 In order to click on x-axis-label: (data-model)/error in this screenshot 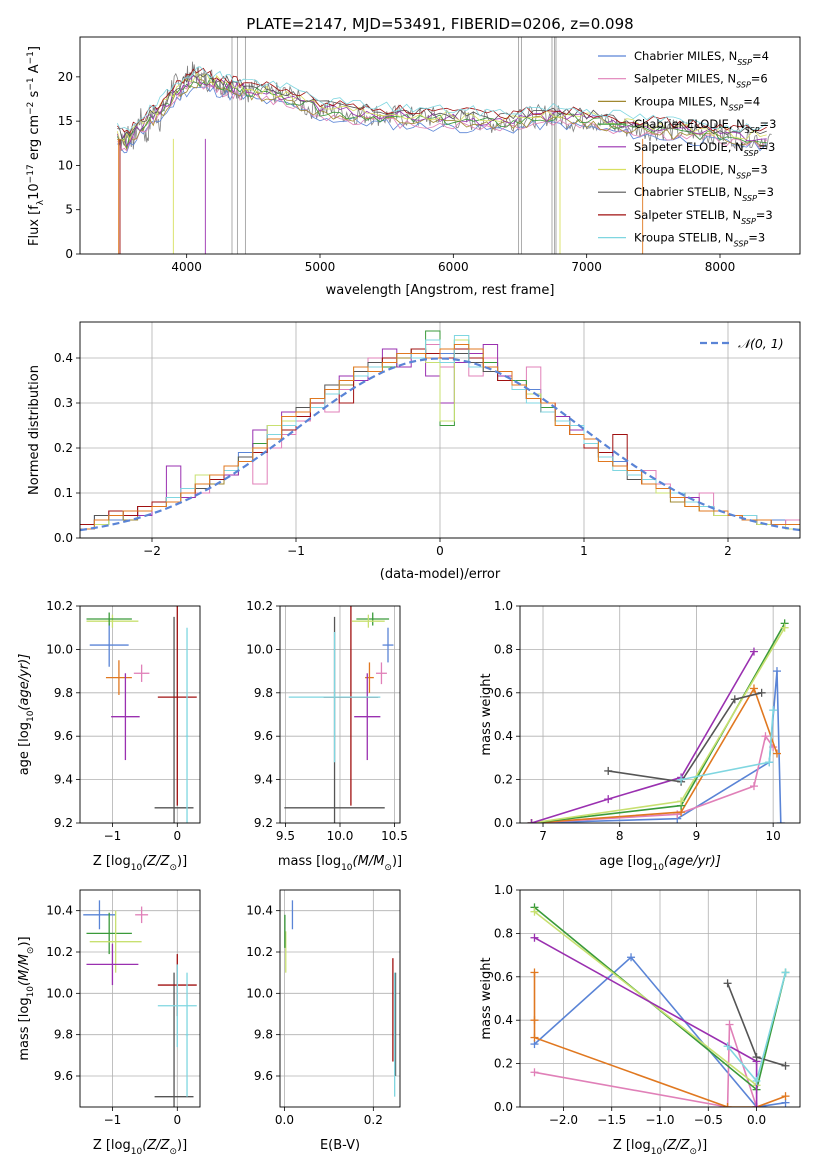, I will do `click(440, 574)`.